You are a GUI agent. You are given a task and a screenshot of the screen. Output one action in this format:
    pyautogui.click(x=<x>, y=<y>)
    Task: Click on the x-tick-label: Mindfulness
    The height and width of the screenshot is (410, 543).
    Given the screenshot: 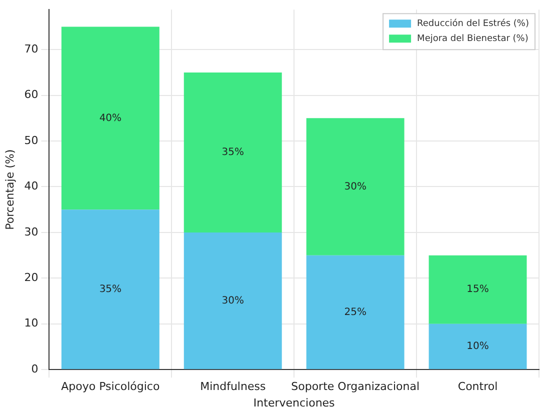 What is the action you would take?
    pyautogui.click(x=233, y=387)
    